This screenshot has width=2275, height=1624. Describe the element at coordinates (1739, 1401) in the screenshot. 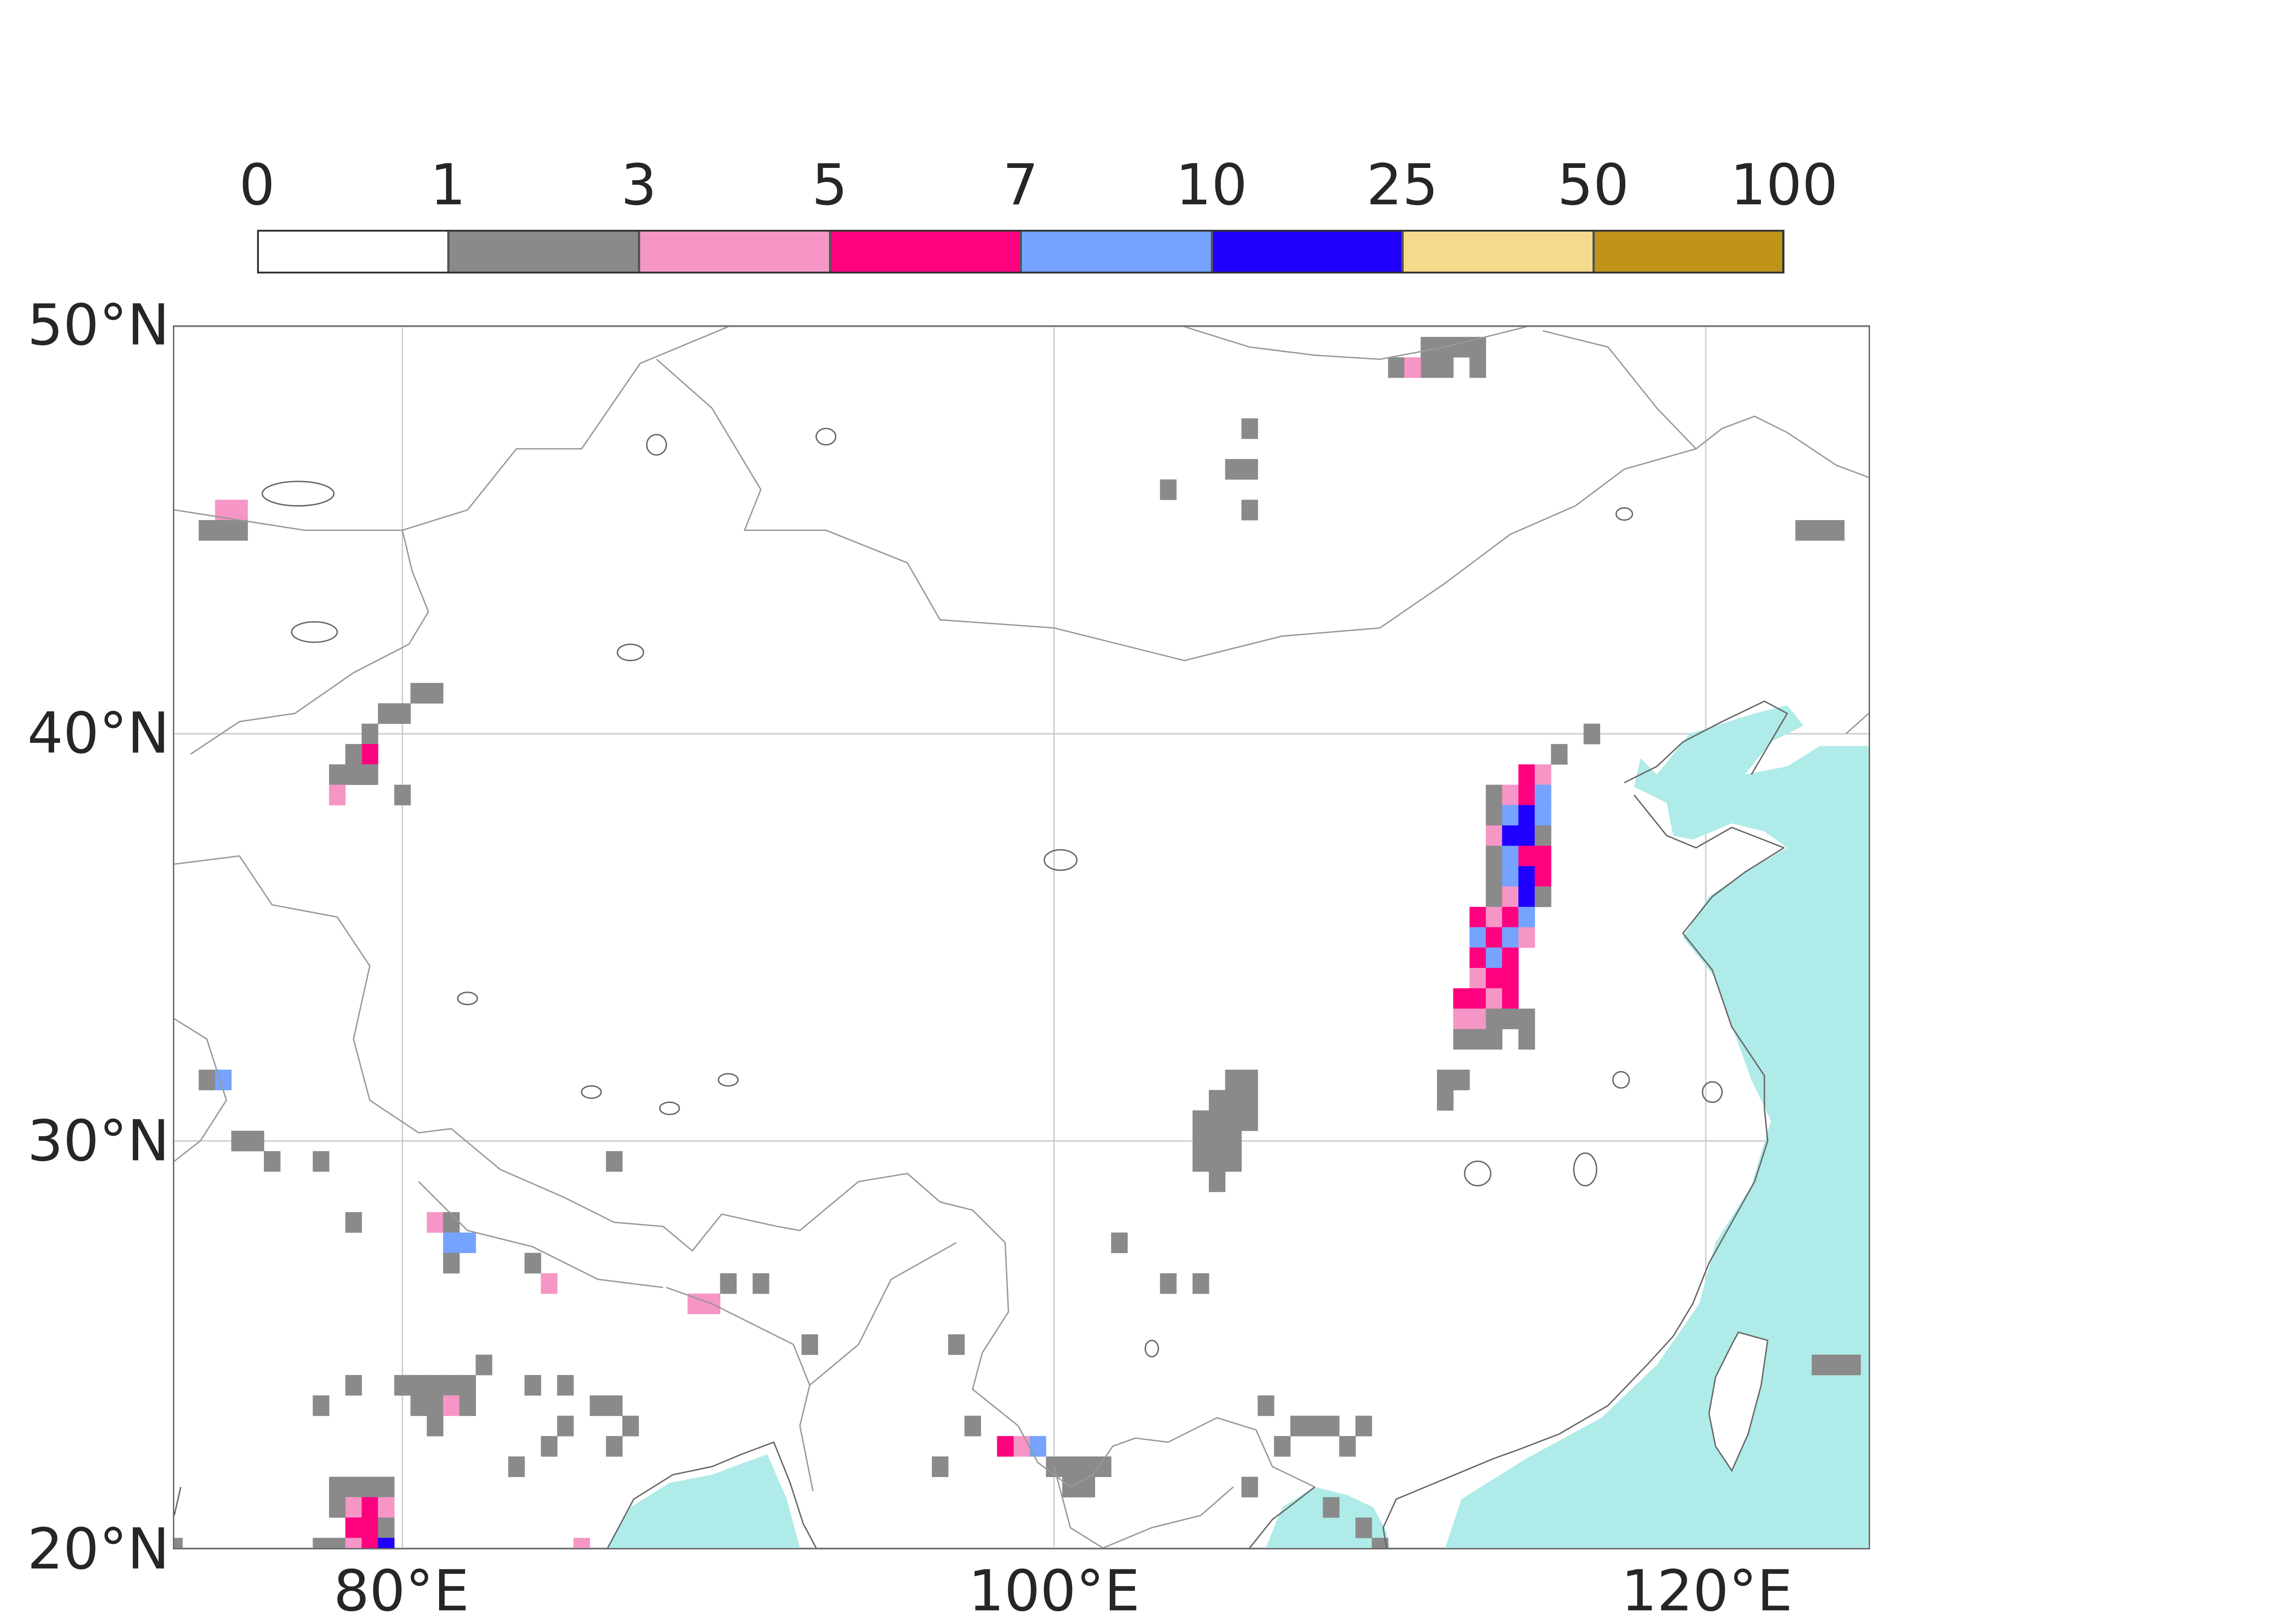

I see `taiwan-island` at that location.